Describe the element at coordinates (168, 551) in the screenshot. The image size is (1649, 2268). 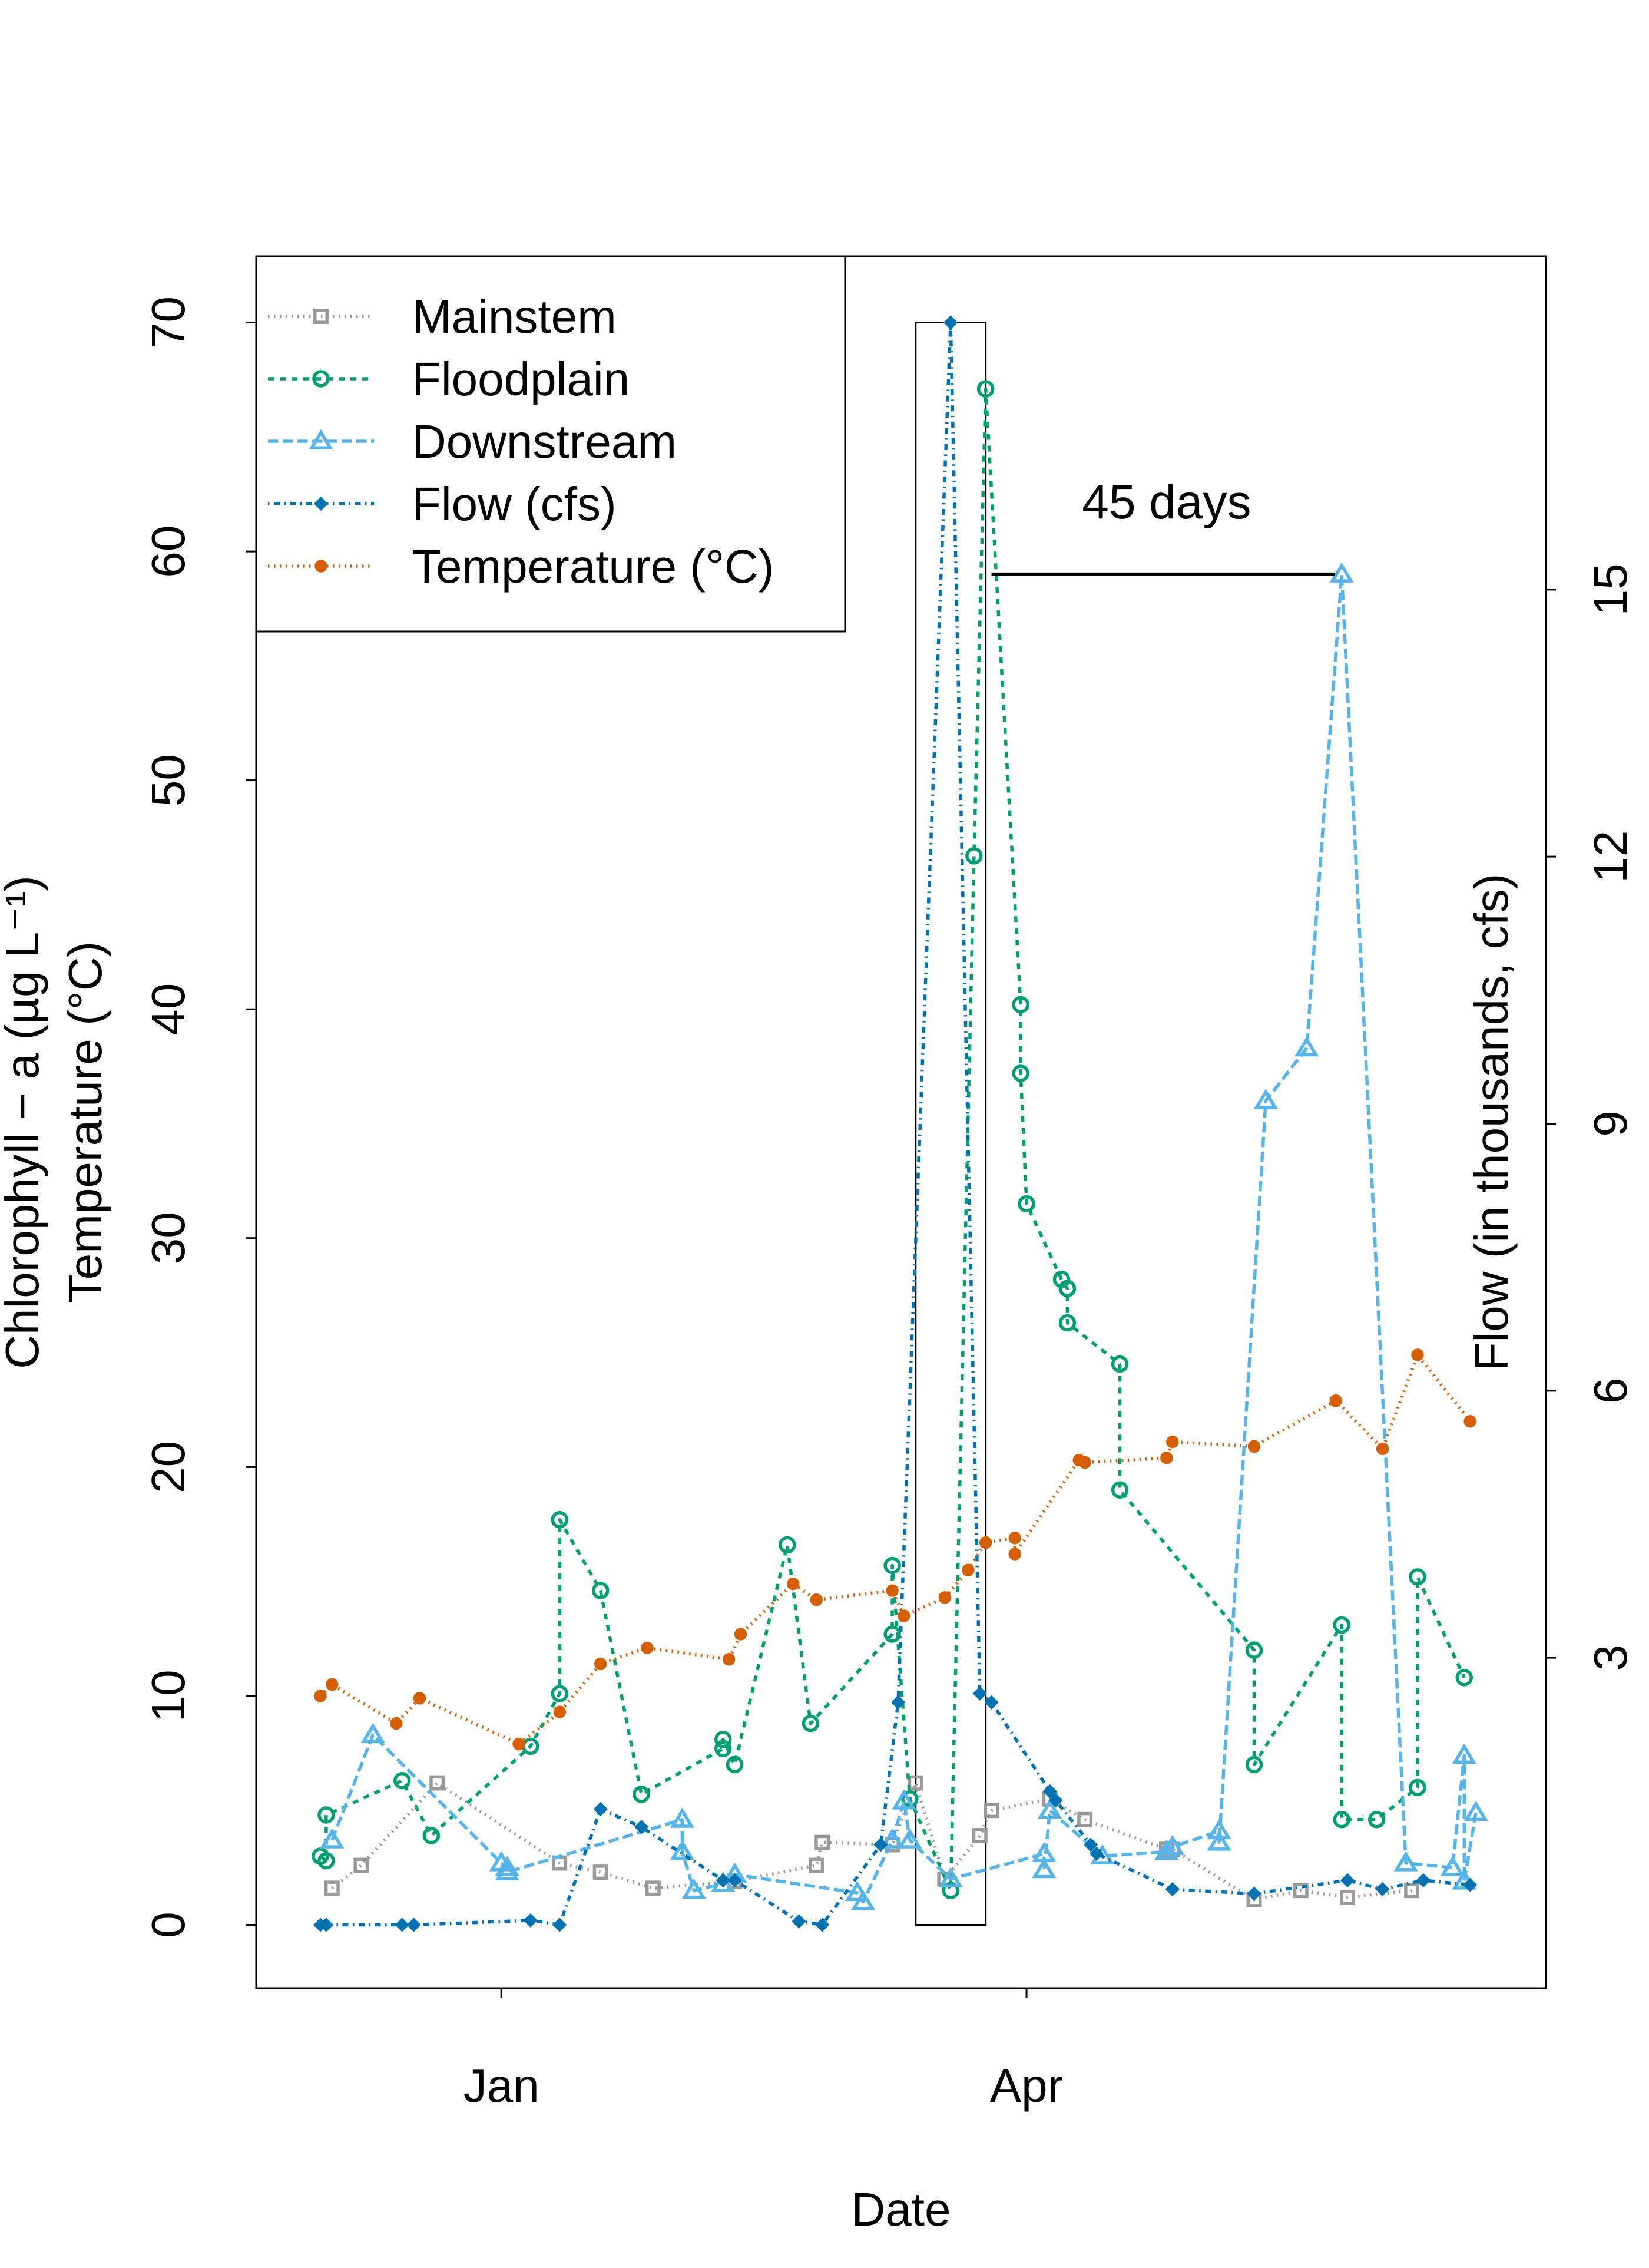
I see `left-axis-tick-label: 60` at that location.